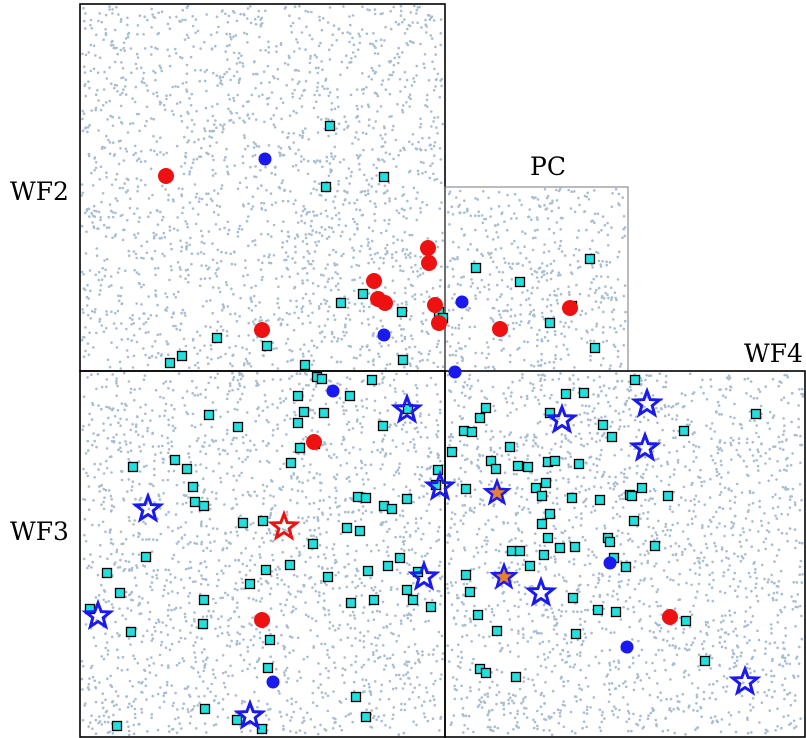 The width and height of the screenshot is (806, 738). I want to click on orange-filled-star-marker, so click(504, 575).